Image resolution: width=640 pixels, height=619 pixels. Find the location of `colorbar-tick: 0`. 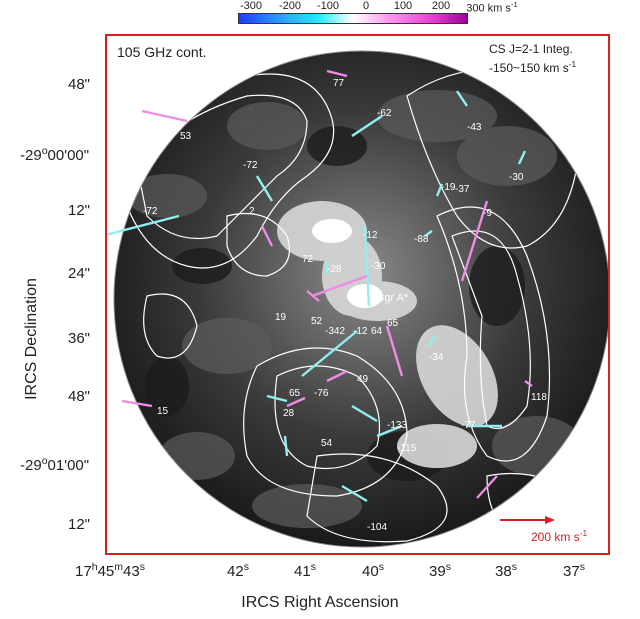

colorbar-tick: 0 is located at coordinates (366, 6).